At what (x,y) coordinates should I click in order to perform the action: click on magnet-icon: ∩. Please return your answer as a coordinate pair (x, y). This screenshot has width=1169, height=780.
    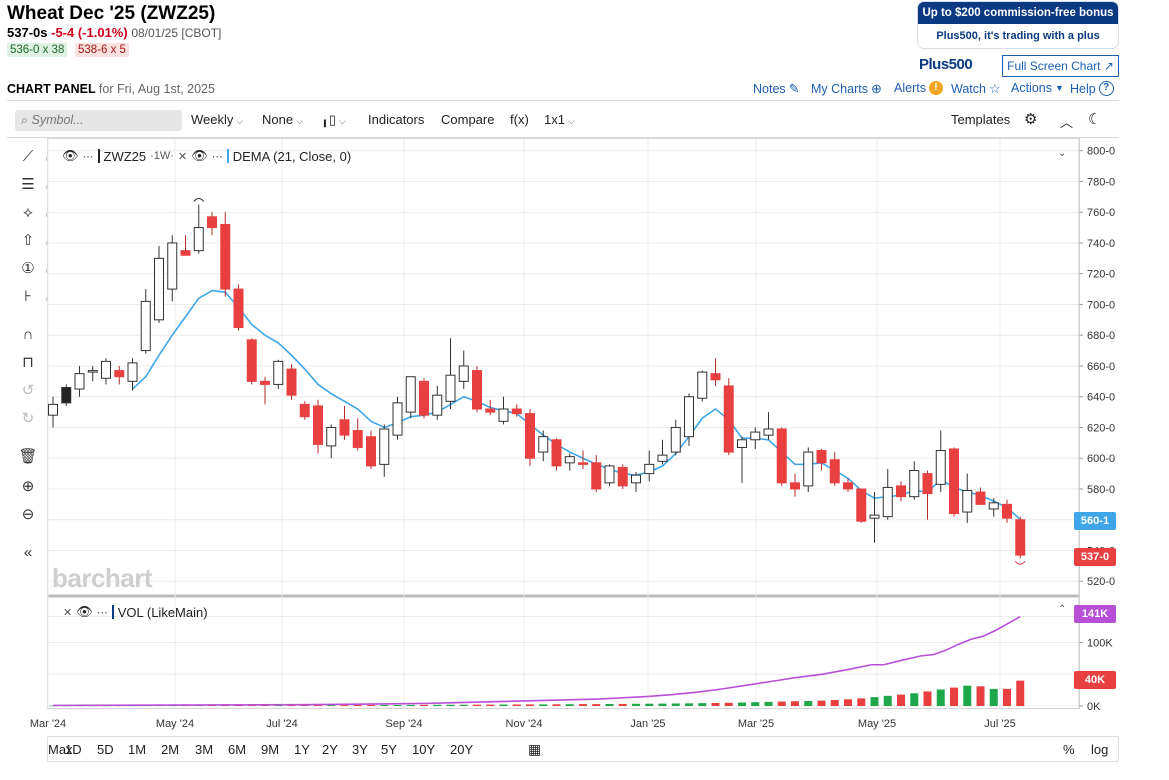
    Looking at the image, I should click on (28, 334).